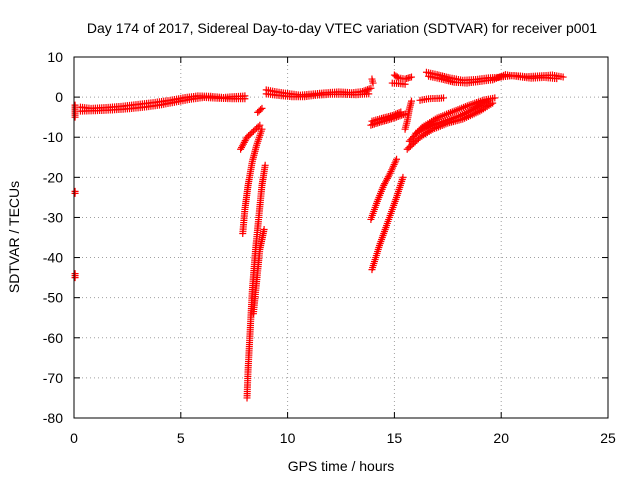 The image size is (640, 480). Describe the element at coordinates (53, 217) in the screenshot. I see `y-tick-label: -30` at that location.